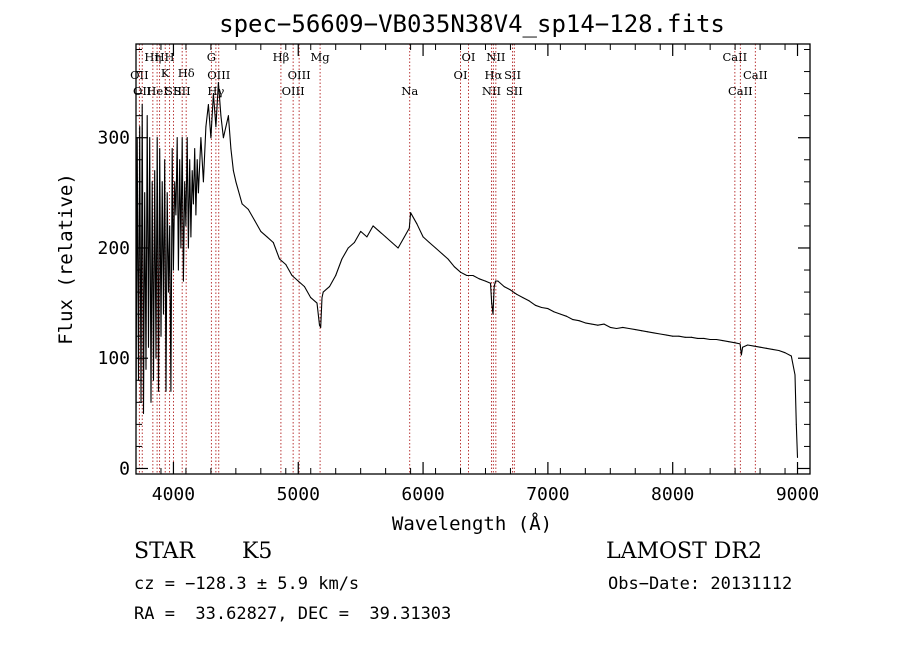 This screenshot has height=649, width=900. I want to click on survey-name: LAMOST DR2, so click(684, 551).